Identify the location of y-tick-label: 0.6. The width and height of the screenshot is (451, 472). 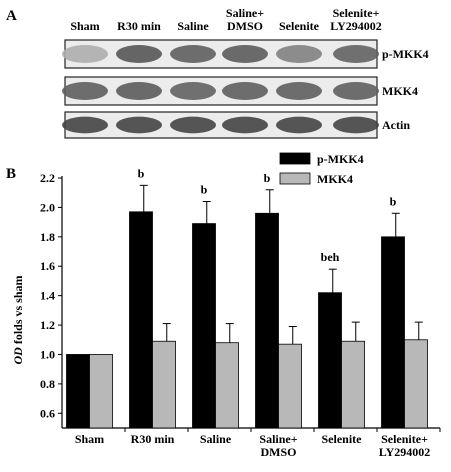
(47, 413).